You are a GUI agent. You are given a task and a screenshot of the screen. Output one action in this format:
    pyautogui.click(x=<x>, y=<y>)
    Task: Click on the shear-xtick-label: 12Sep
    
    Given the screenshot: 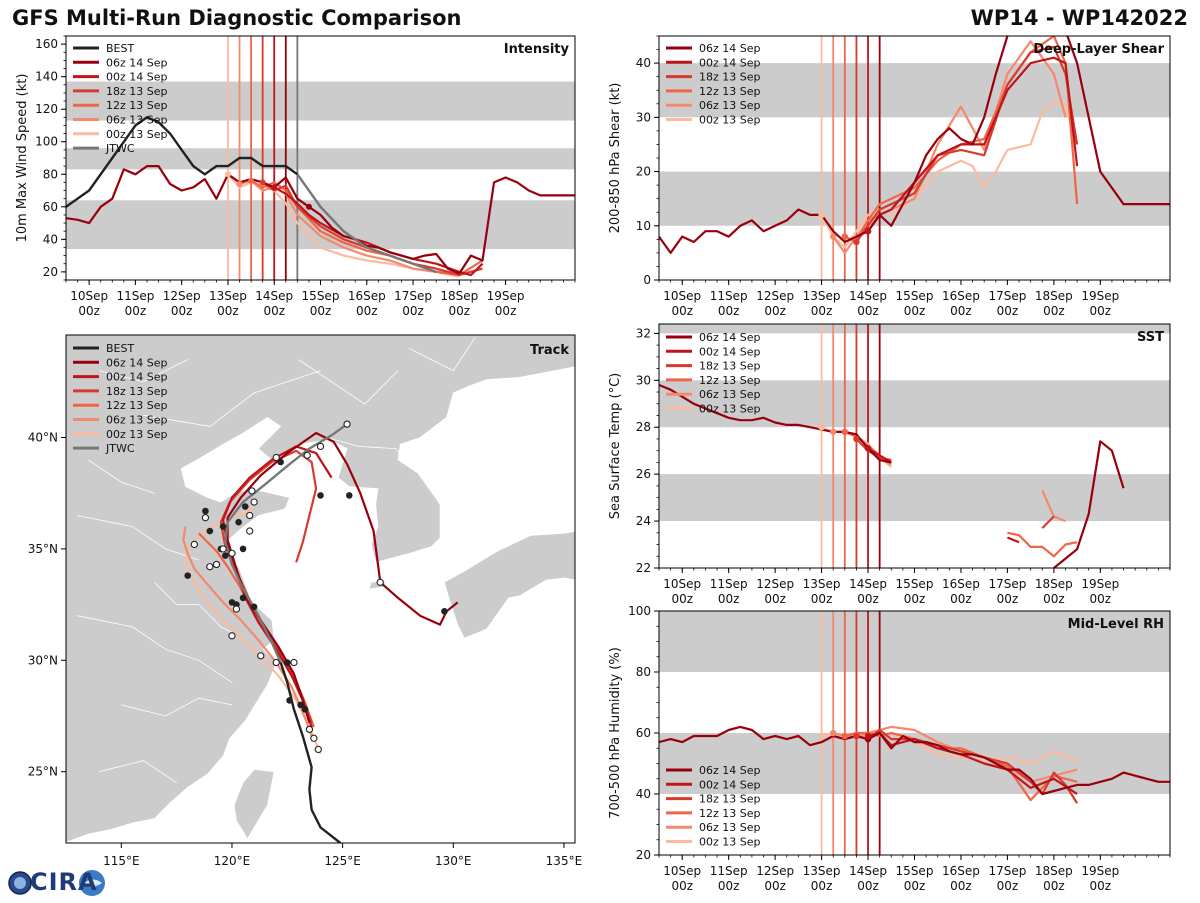 What is the action you would take?
    pyautogui.click(x=775, y=296)
    